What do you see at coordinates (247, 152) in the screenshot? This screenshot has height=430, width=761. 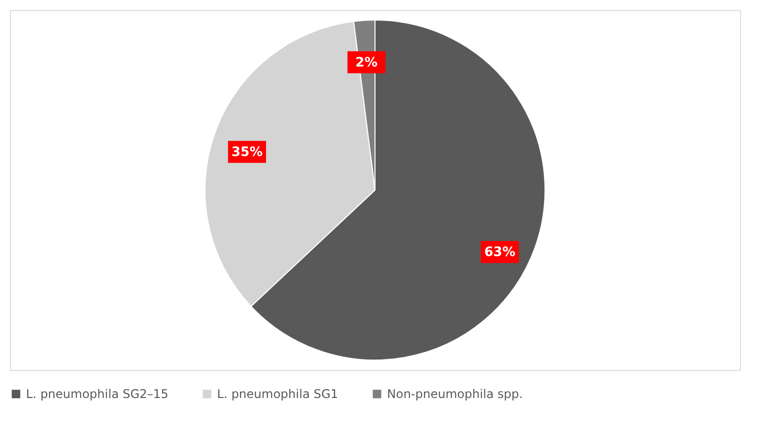 I see `data-label: 35%` at bounding box center [247, 152].